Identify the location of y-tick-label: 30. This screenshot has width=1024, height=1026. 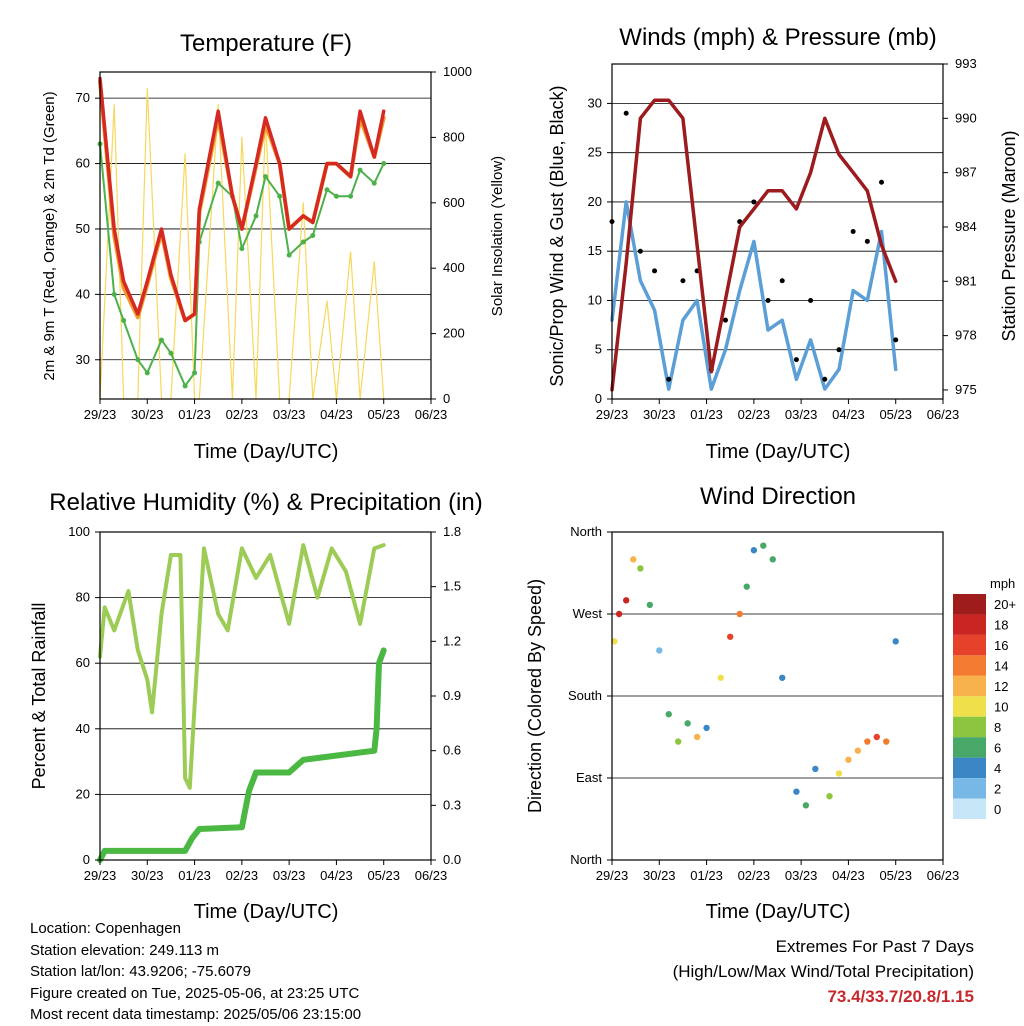
(595, 102).